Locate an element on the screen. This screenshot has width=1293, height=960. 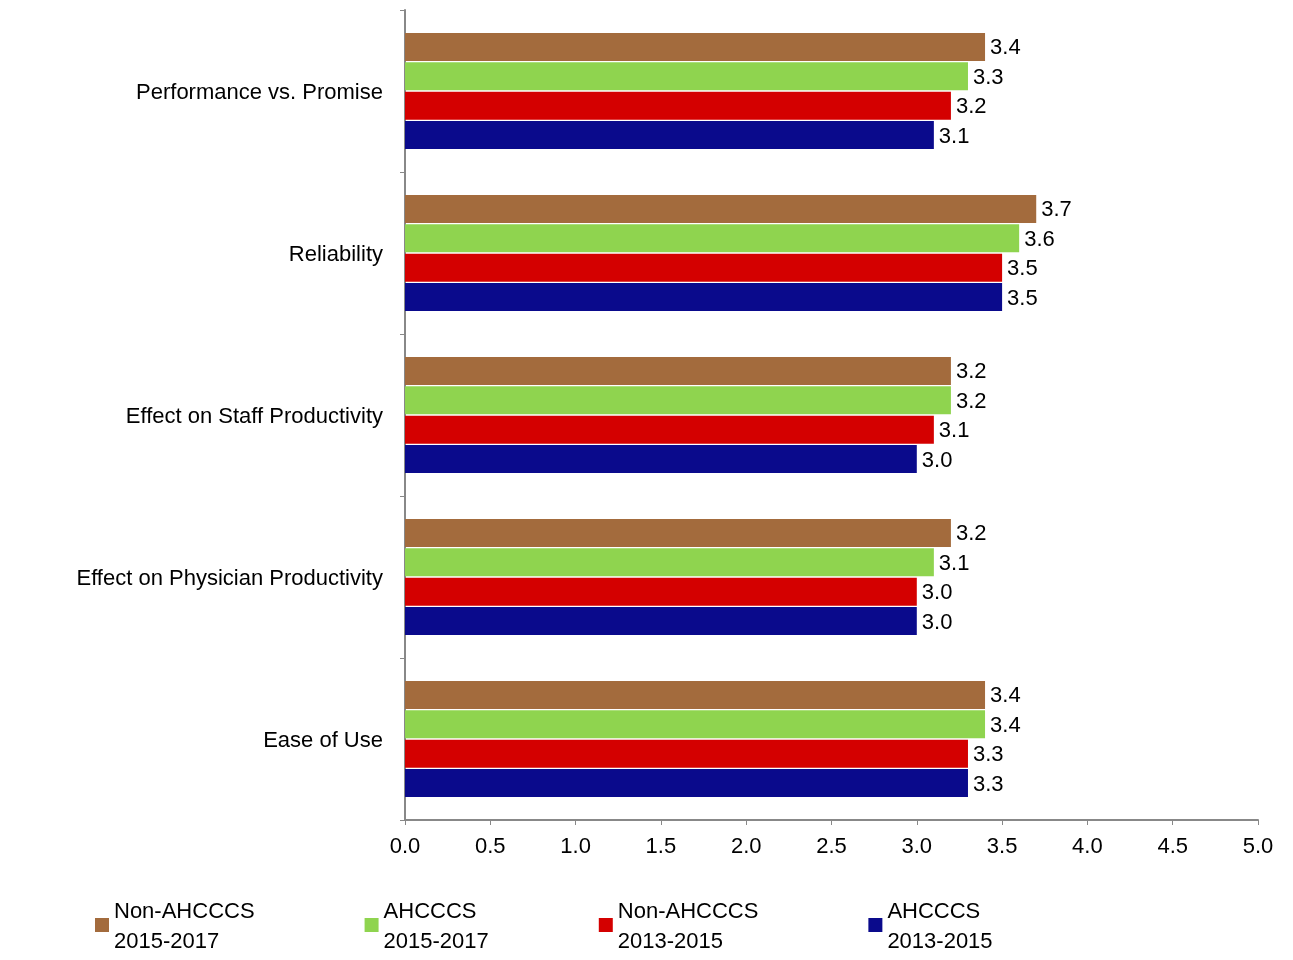
legend-label: AHCCCS 2015-2017 is located at coordinates (436, 925).